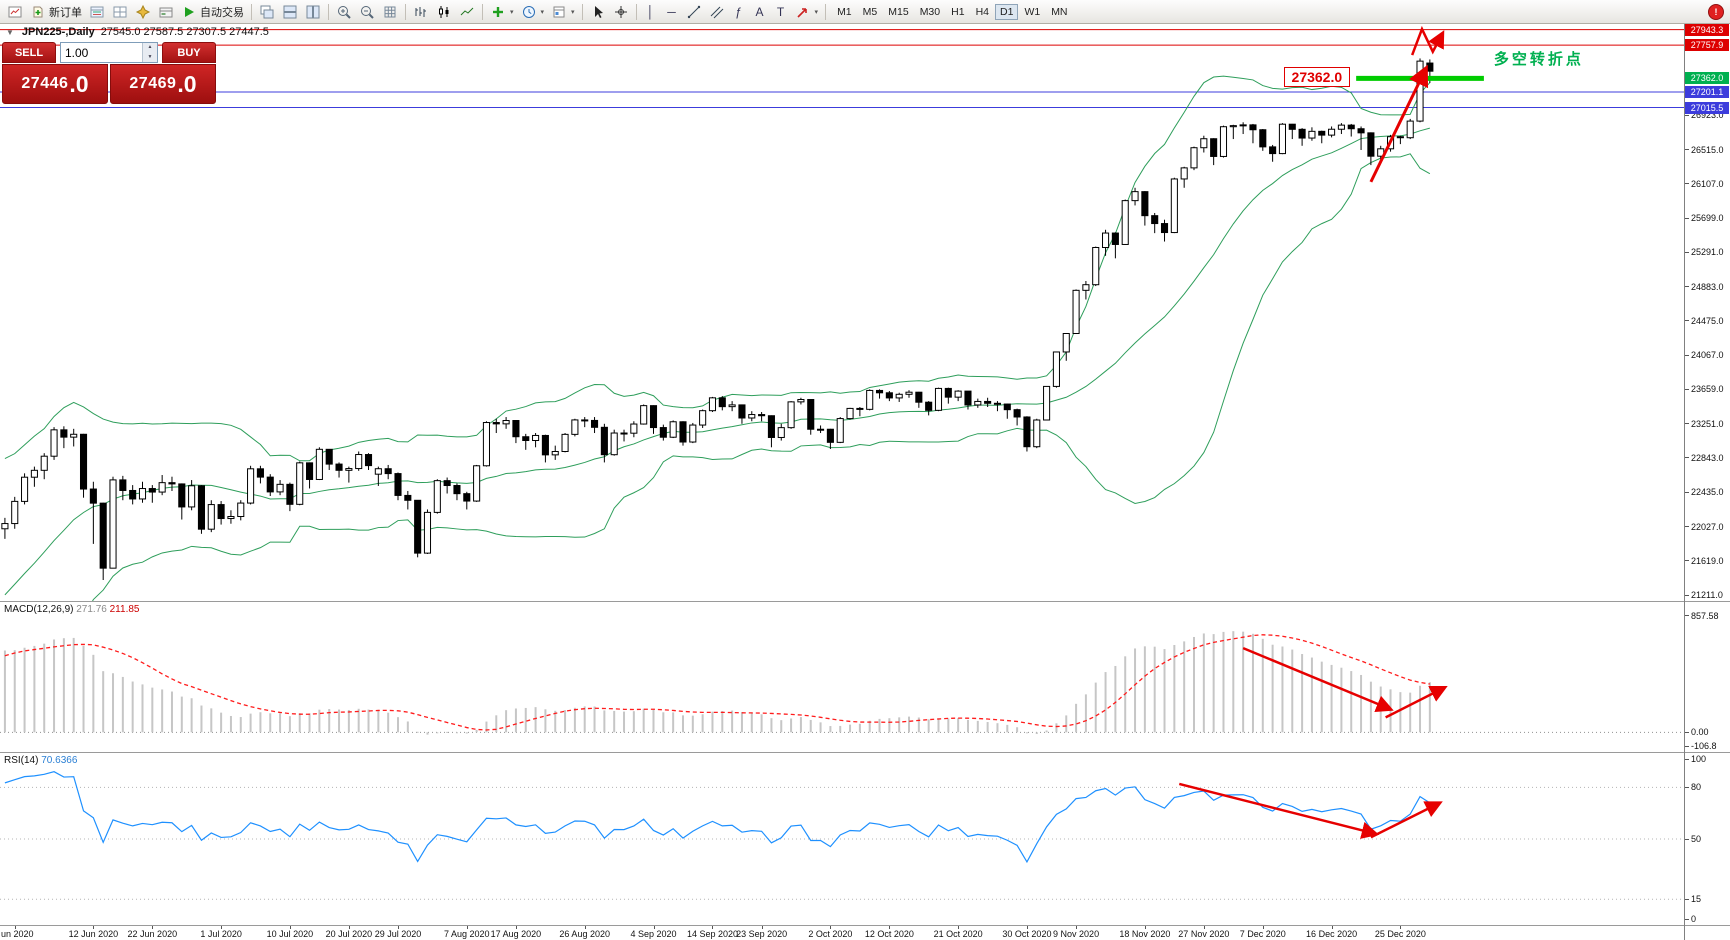 This screenshot has width=1730, height=940. What do you see at coordinates (563, 12) in the screenshot?
I see `templates-button: ▾` at bounding box center [563, 12].